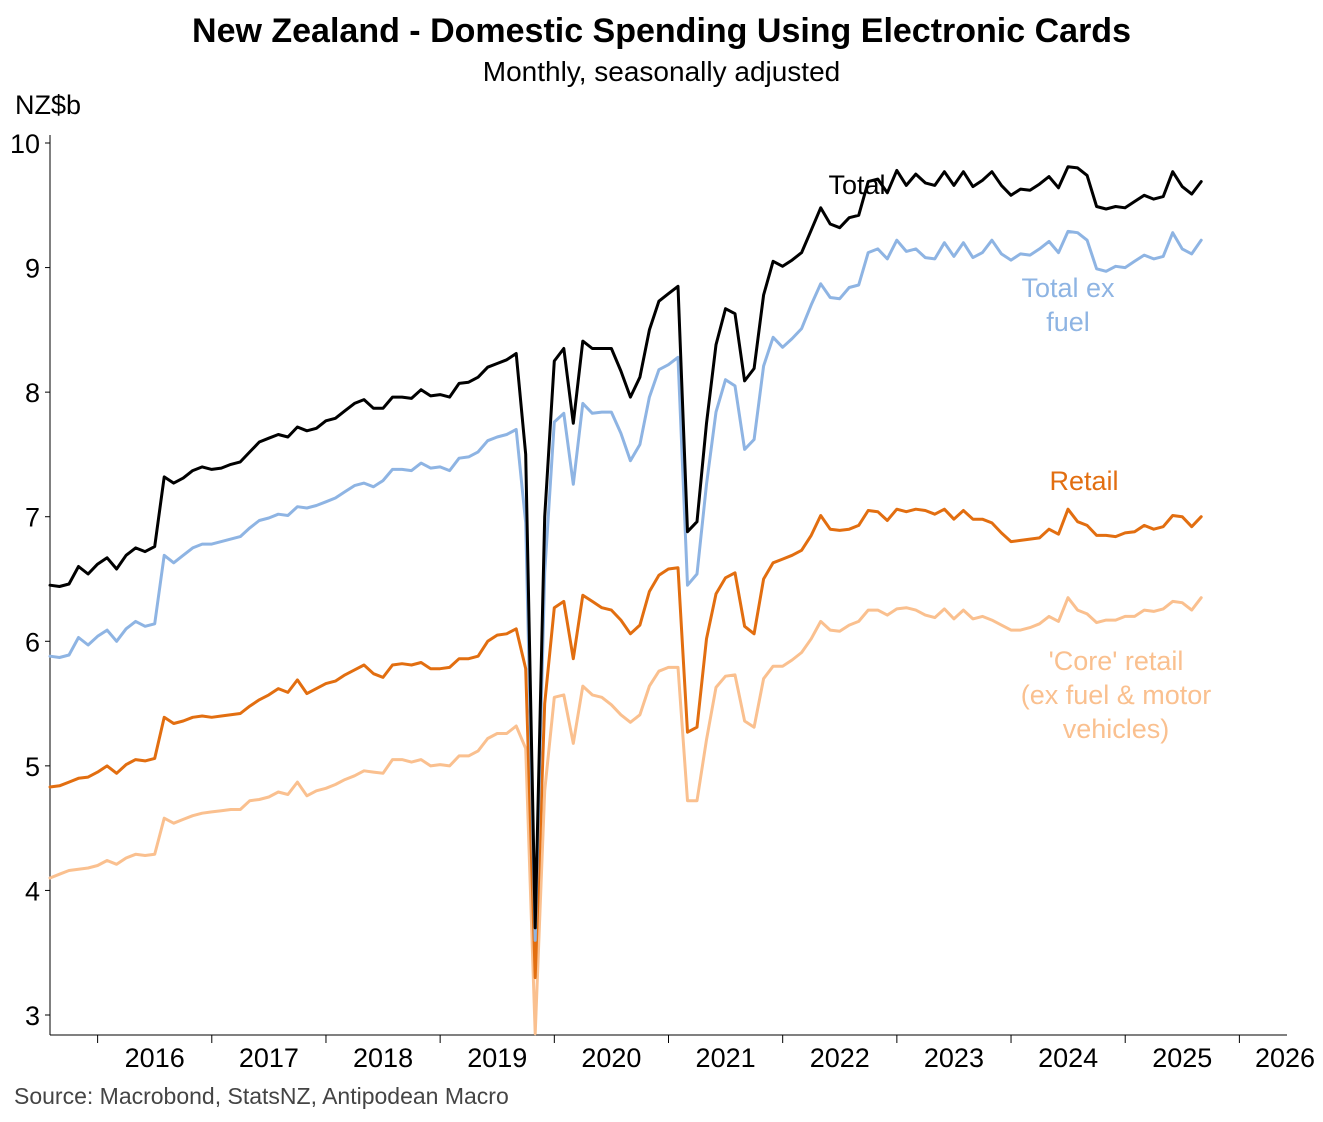 The image size is (1323, 1122). Describe the element at coordinates (32, 518) in the screenshot. I see `y-tick-label: 7` at that location.